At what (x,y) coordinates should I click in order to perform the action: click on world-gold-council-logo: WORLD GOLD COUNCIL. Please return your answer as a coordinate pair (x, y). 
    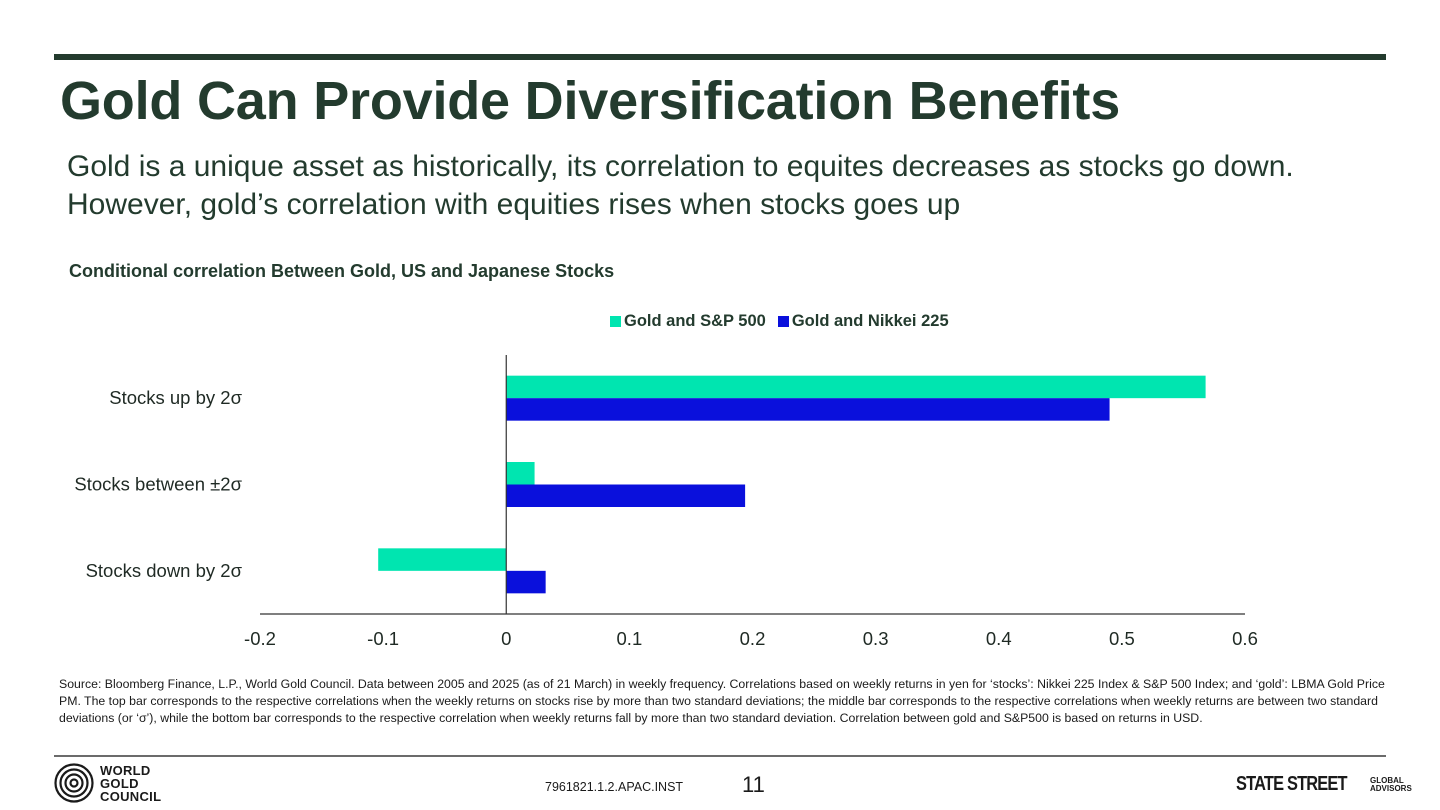
    Looking at the image, I should click on (107, 783).